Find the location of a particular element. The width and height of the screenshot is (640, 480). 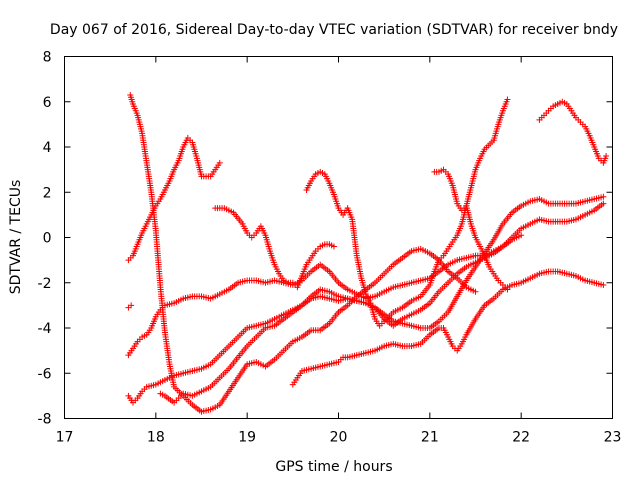

x-tick-label: 18 is located at coordinates (156, 438).